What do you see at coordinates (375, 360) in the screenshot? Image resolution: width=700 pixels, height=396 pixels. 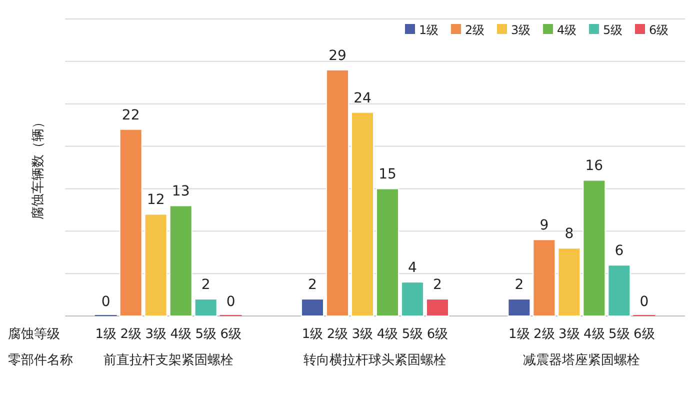 I see `x-tick-label: 转向横拉杆球头紧固螺栓` at bounding box center [375, 360].